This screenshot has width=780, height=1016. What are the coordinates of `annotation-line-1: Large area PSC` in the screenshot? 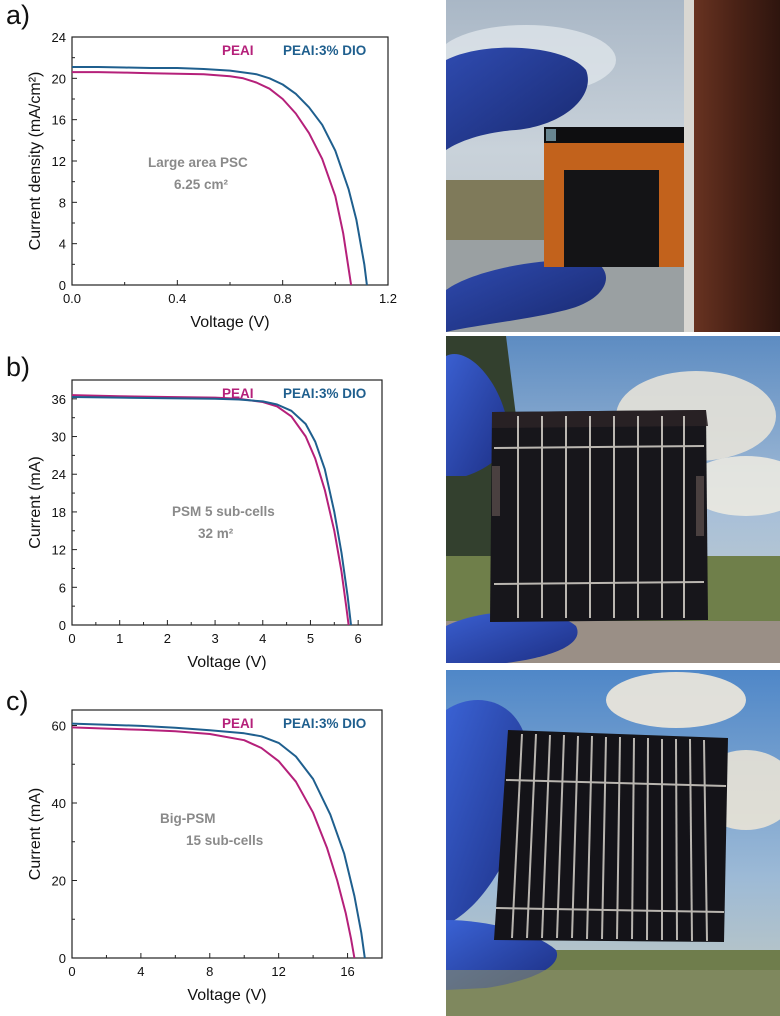 It's located at (198, 162).